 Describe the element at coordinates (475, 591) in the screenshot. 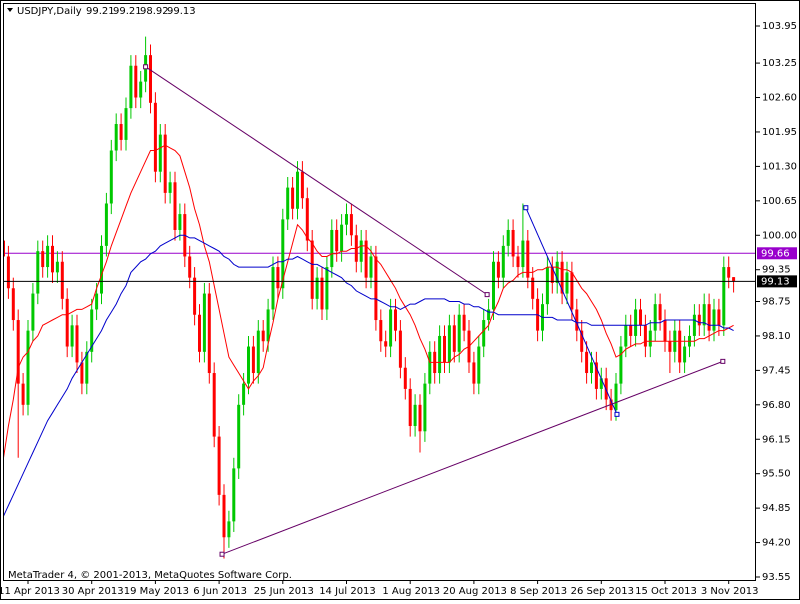

I see `x-tick-label: 20 Aug 2013` at that location.